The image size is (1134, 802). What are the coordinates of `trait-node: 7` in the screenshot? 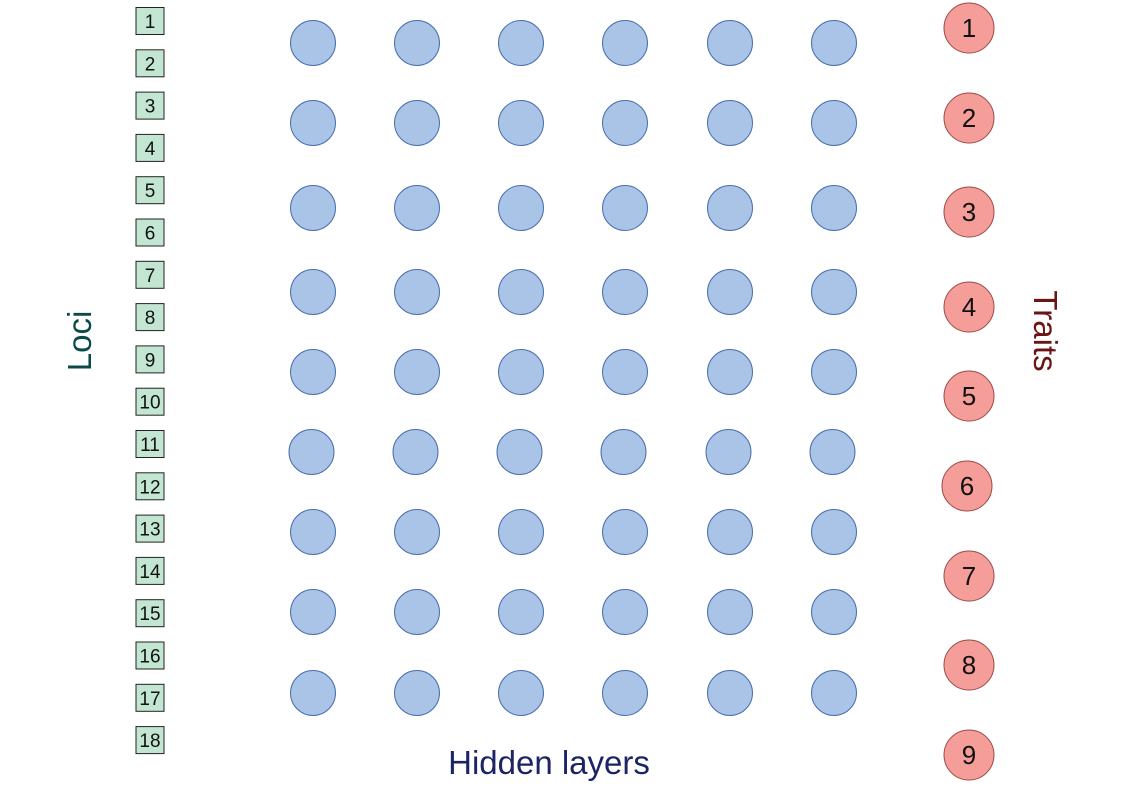 It's located at (969, 576).